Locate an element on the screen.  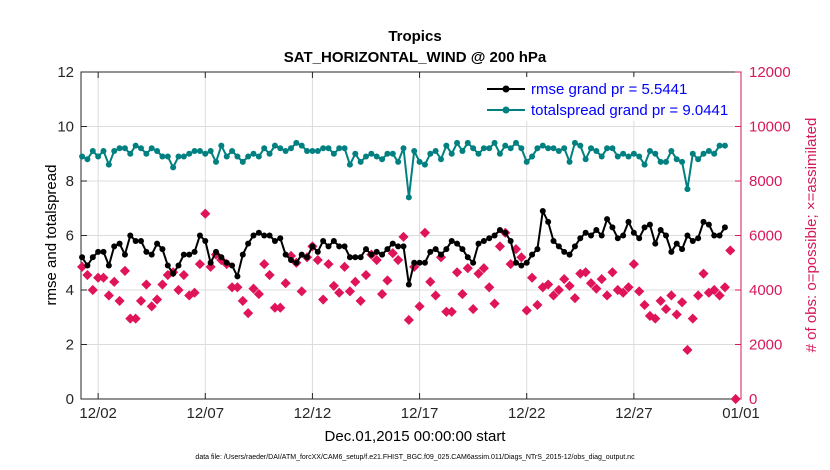
chart-subtitle: SAT_HORIZONTAL_WIND @ 200 hPa is located at coordinates (415, 57).